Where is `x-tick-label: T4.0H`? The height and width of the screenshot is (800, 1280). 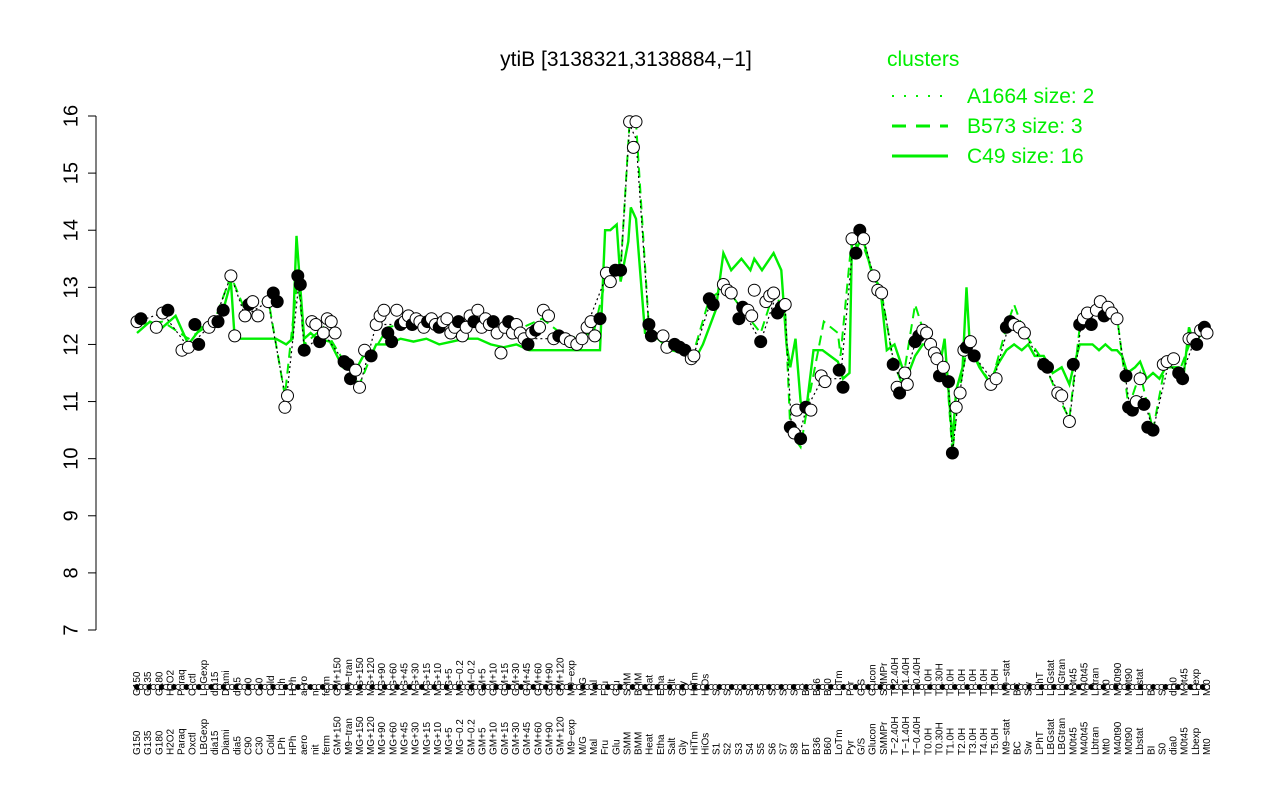 x-tick-label: T4.0H is located at coordinates (984, 682).